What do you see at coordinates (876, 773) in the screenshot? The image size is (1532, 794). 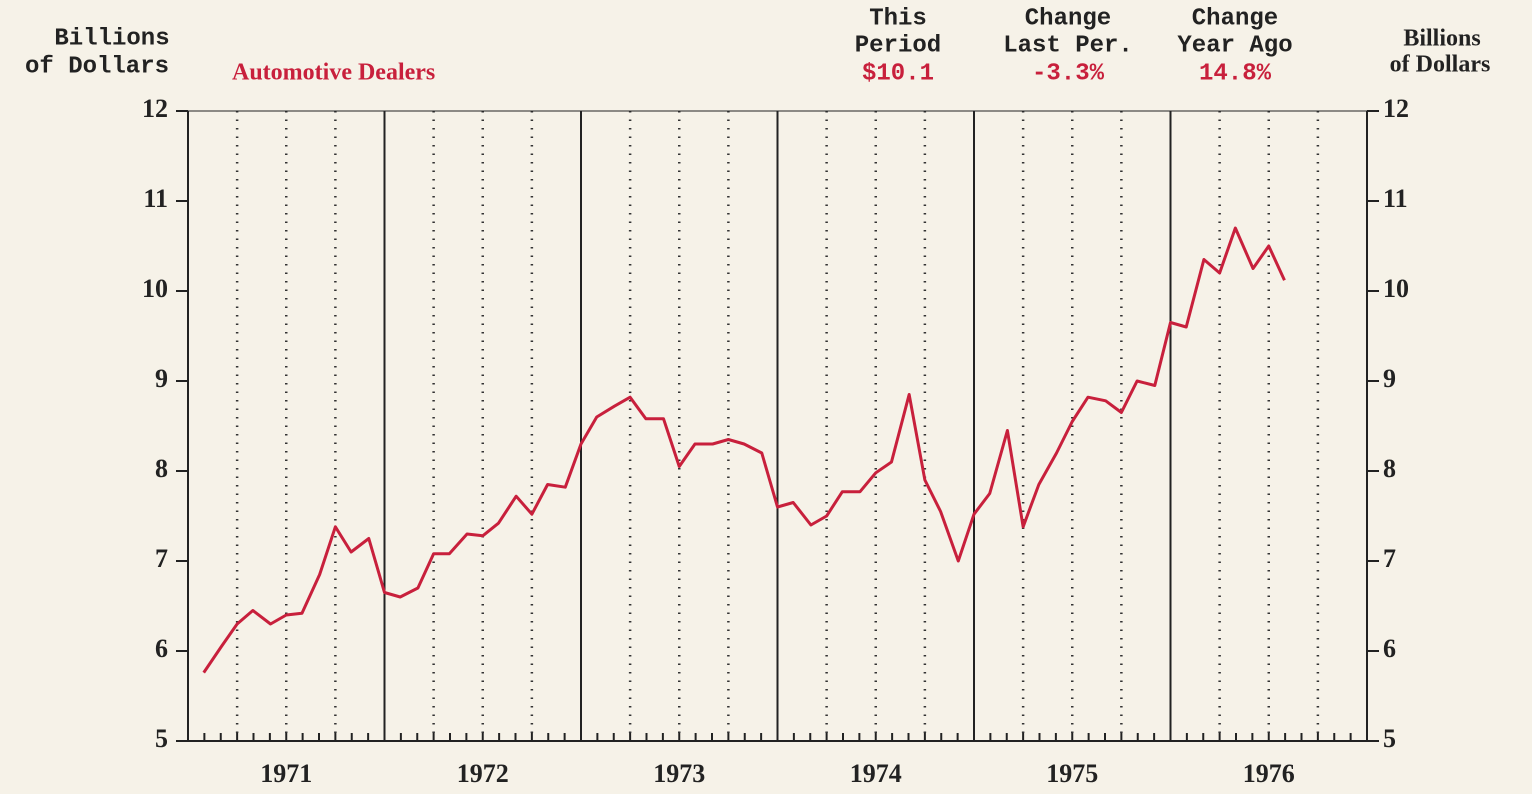 I see `x-tick-label: 1974` at bounding box center [876, 773].